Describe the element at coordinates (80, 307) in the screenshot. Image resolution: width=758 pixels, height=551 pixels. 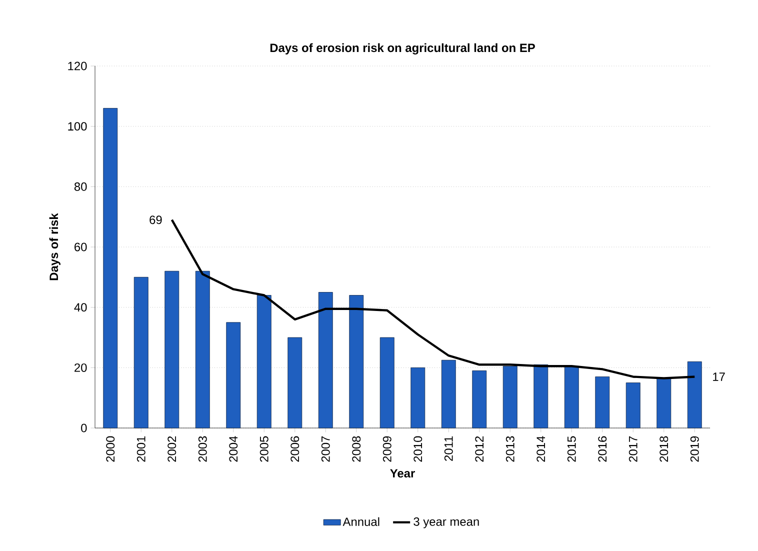
I see `y-tick-label: 40` at that location.